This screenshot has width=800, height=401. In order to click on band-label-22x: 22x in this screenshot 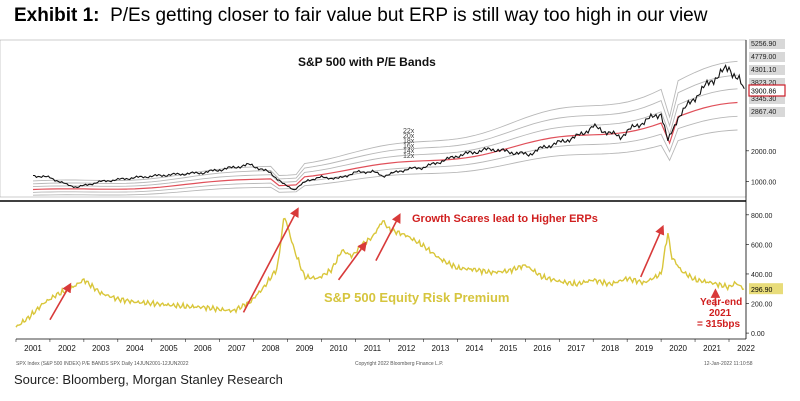, I will do `click(409, 131)`.